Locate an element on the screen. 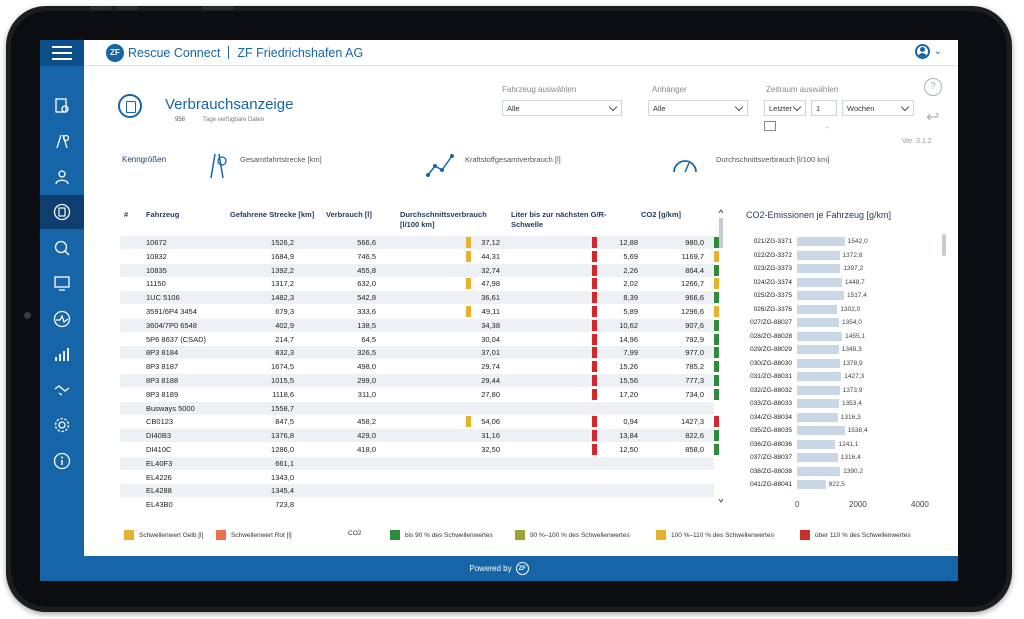 The image size is (1024, 619). help-button: ? is located at coordinates (933, 87).